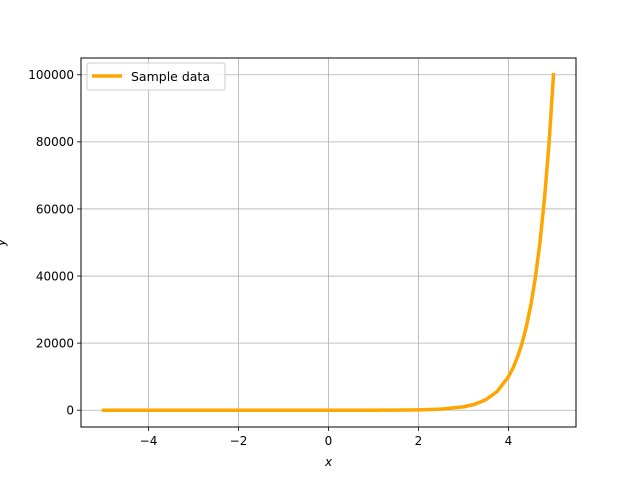  I want to click on legend-box, so click(156, 76).